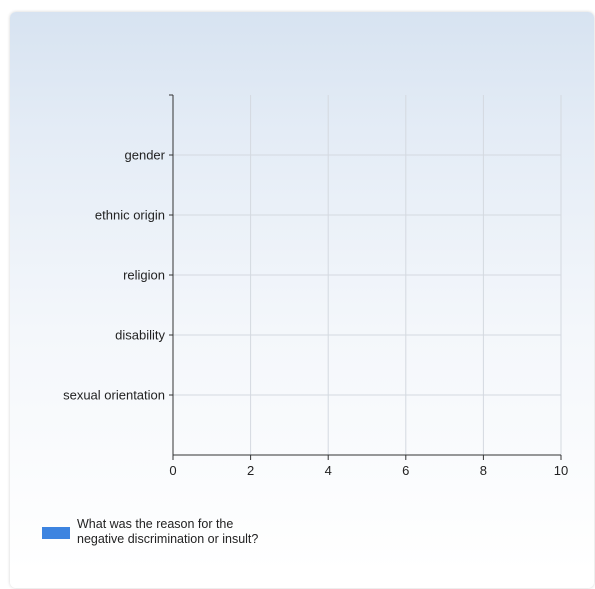 Image resolution: width=595 pixels, height=589 pixels. What do you see at coordinates (483, 470) in the screenshot?
I see `x-tick-label: 8` at bounding box center [483, 470].